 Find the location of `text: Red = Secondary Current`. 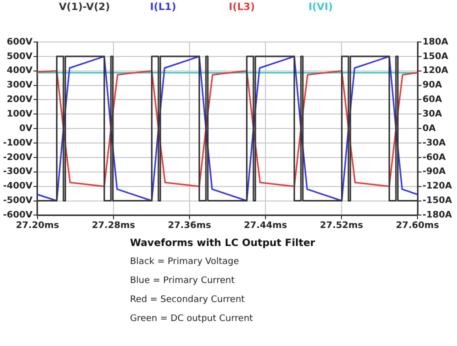

text: Red = Secondary Current is located at coordinates (188, 300).